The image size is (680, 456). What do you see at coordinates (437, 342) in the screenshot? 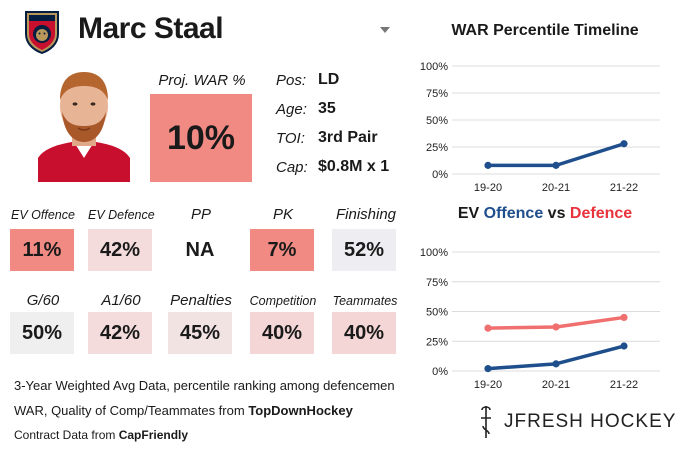
I see `chart2-ytick-1: 25%` at bounding box center [437, 342].